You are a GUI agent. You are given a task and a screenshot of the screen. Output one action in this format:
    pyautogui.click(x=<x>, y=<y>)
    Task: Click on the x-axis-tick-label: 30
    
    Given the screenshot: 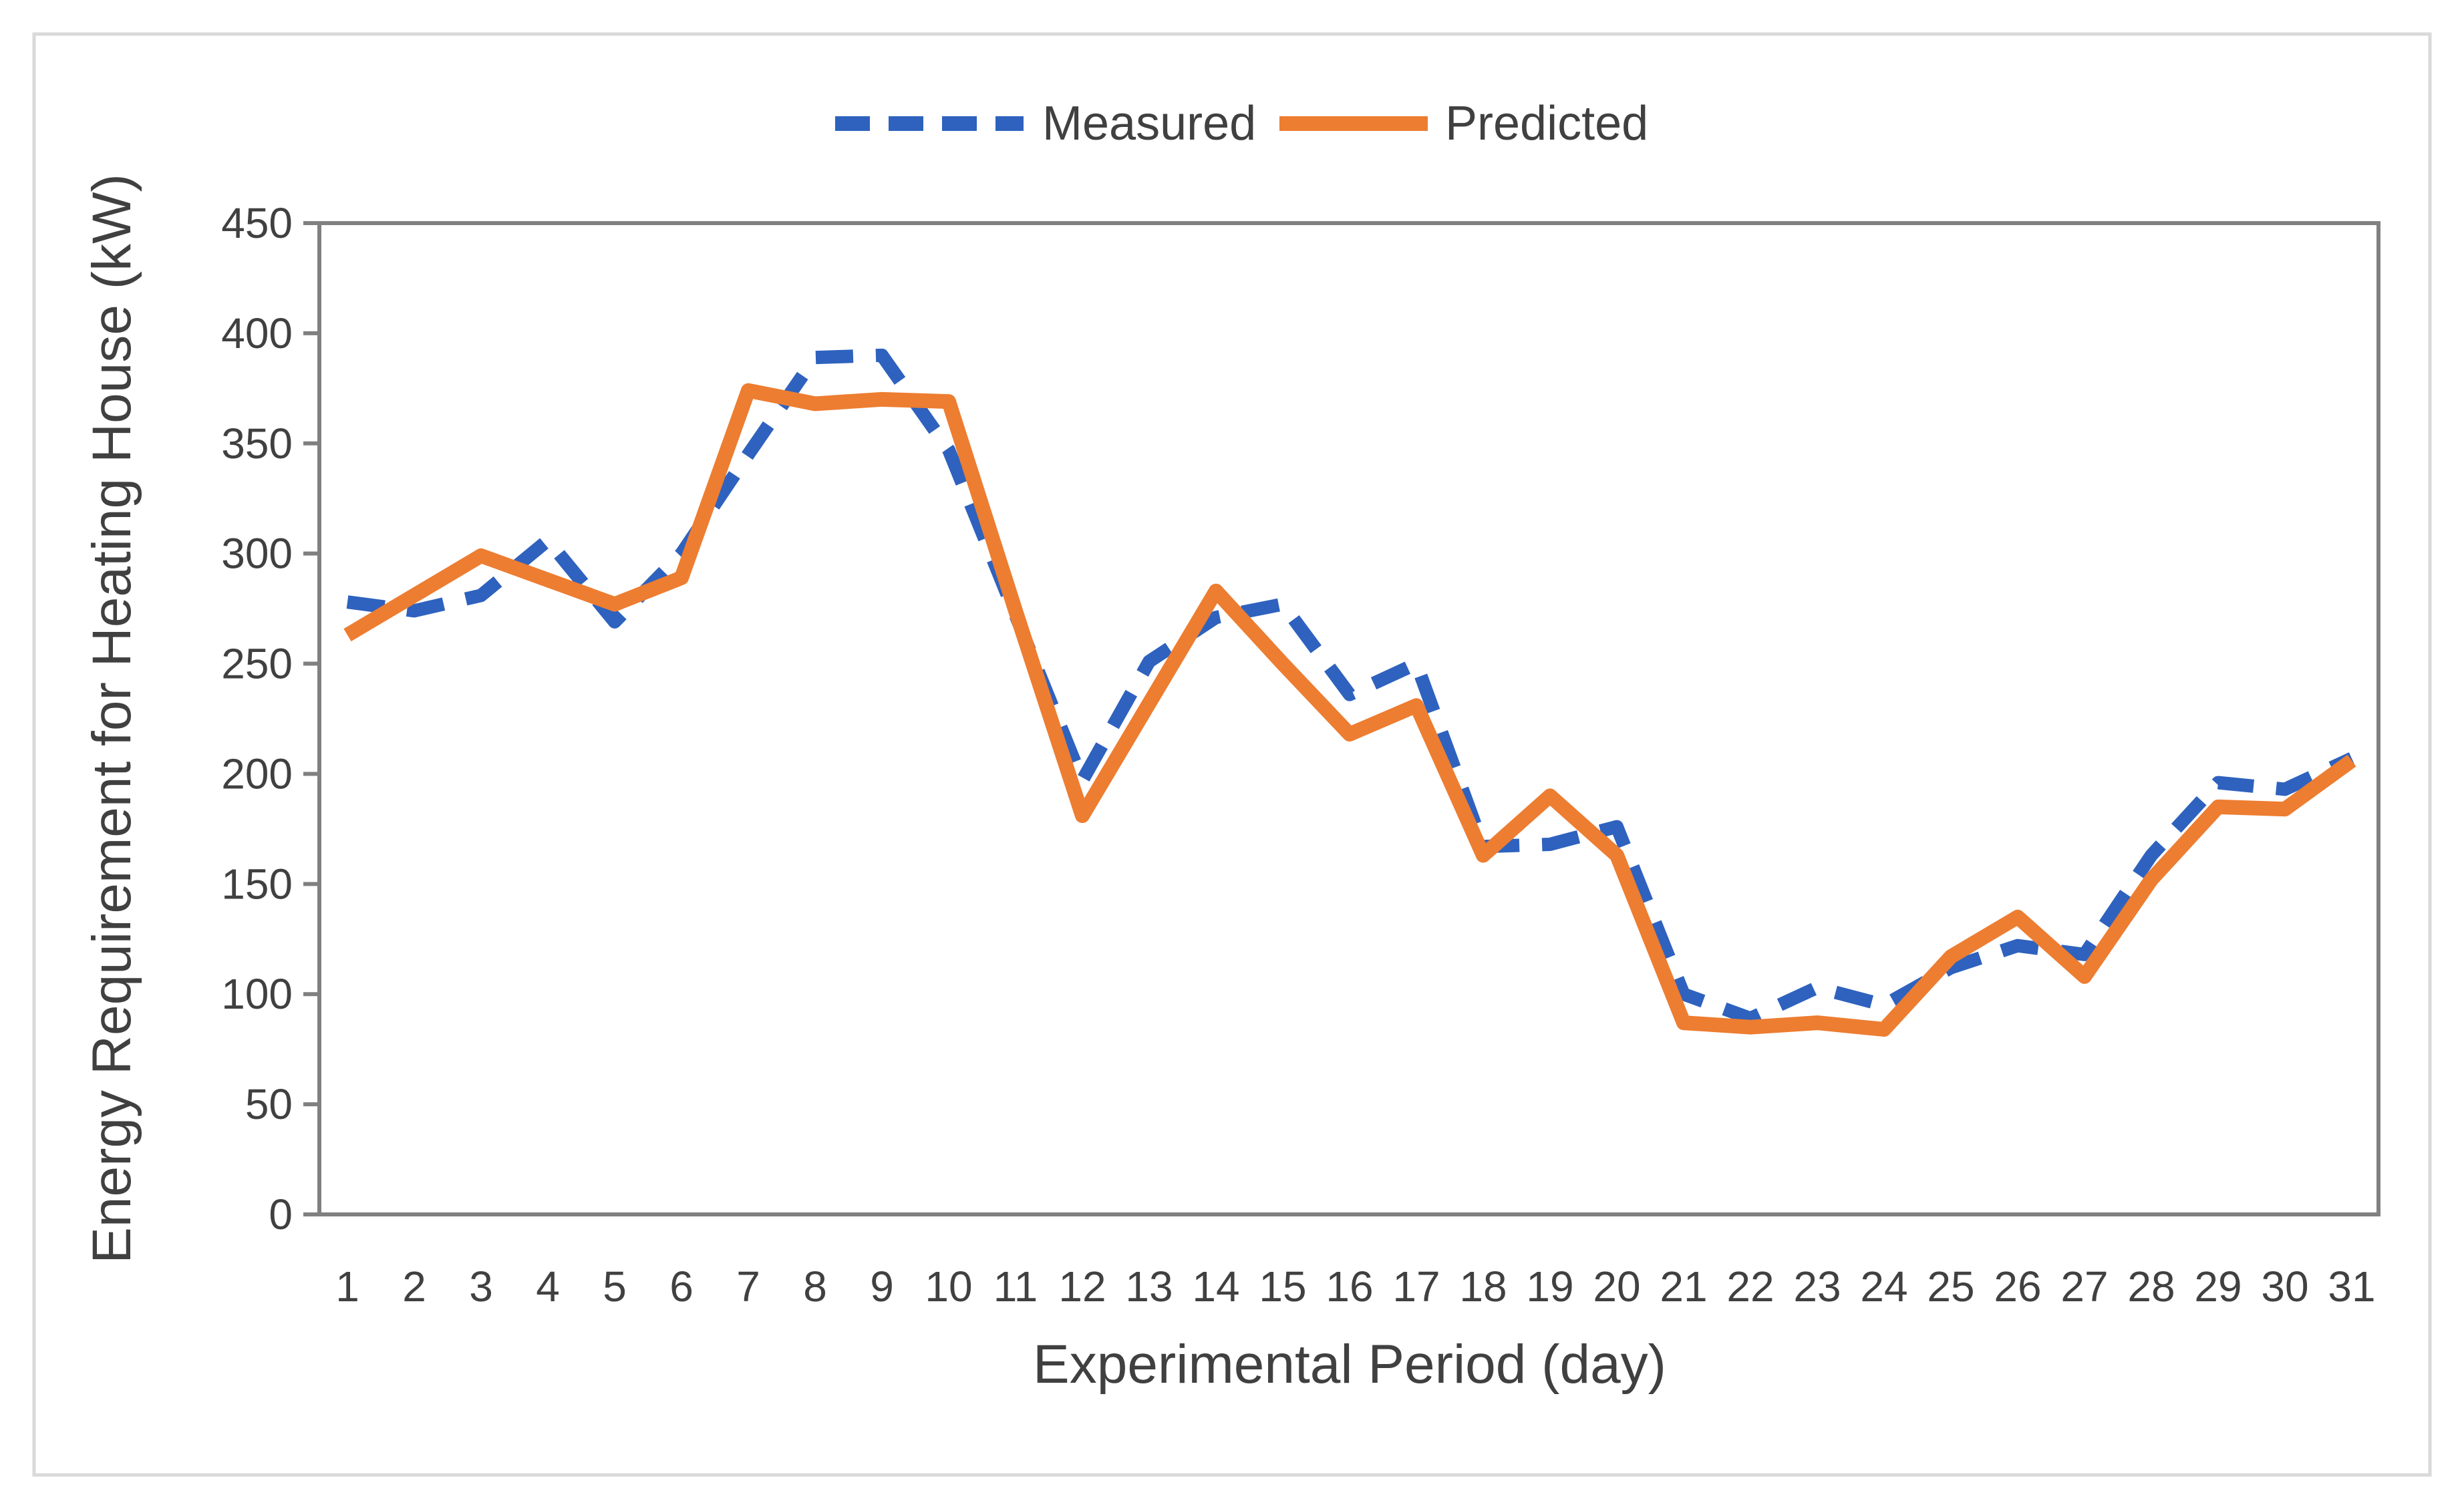 What is the action you would take?
    pyautogui.click(x=2284, y=1287)
    